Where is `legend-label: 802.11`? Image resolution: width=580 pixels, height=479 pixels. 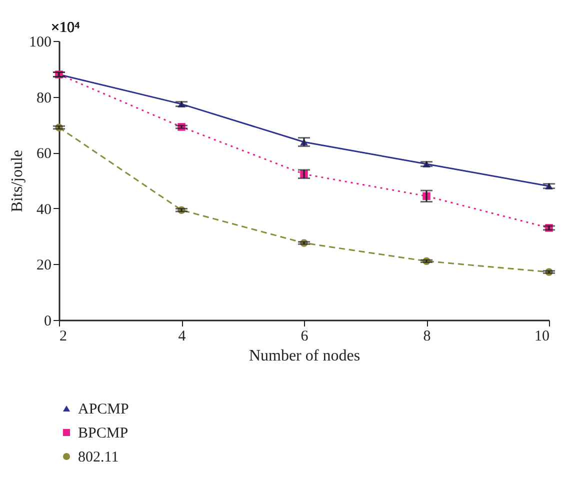 legend-label: 802.11 is located at coordinates (98, 458).